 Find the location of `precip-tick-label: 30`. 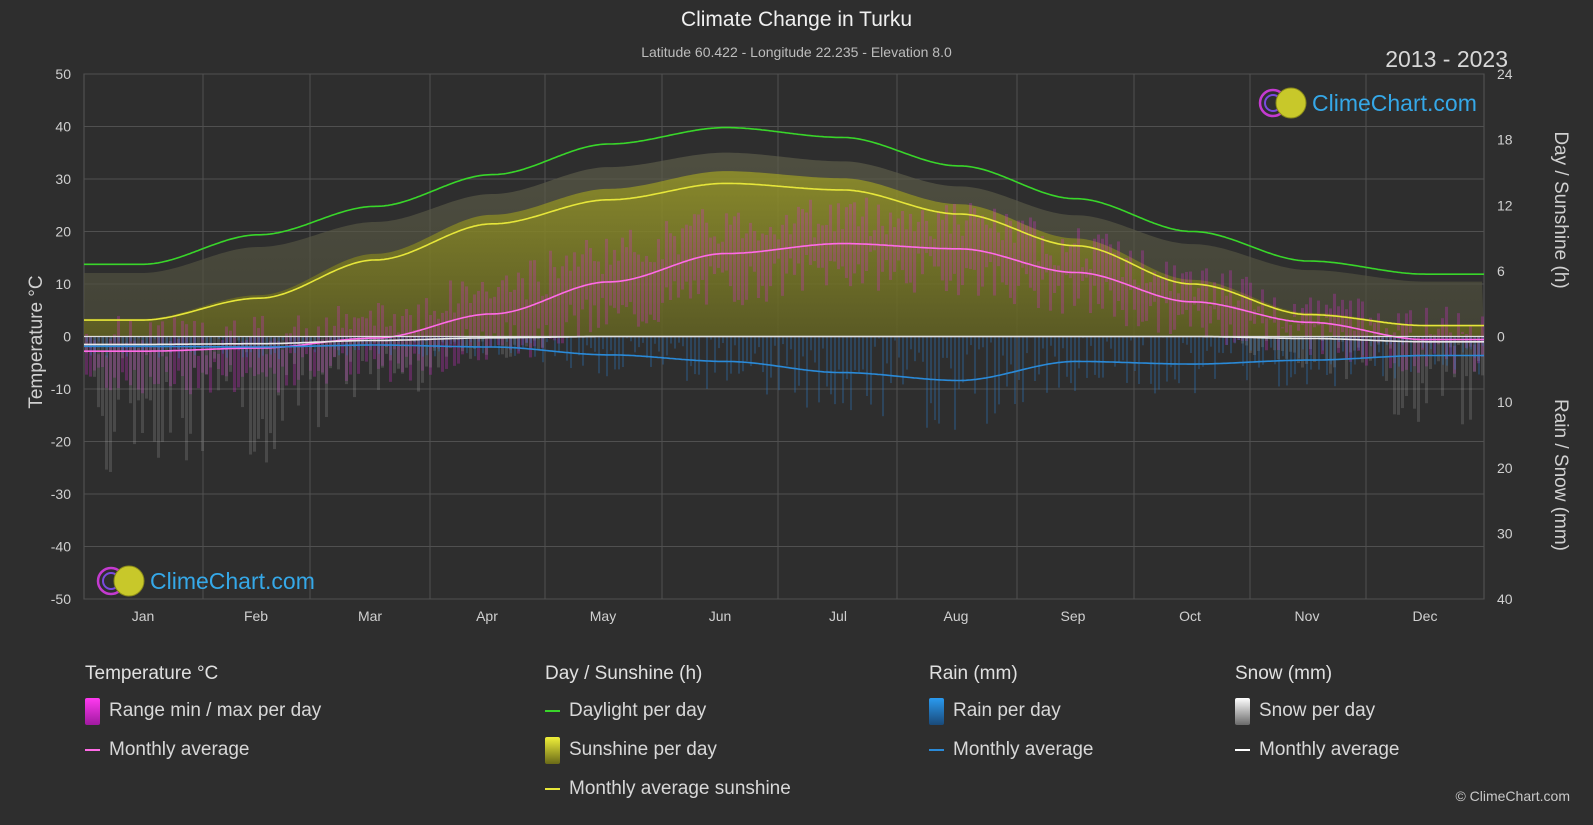

precip-tick-label: 30 is located at coordinates (1505, 533).